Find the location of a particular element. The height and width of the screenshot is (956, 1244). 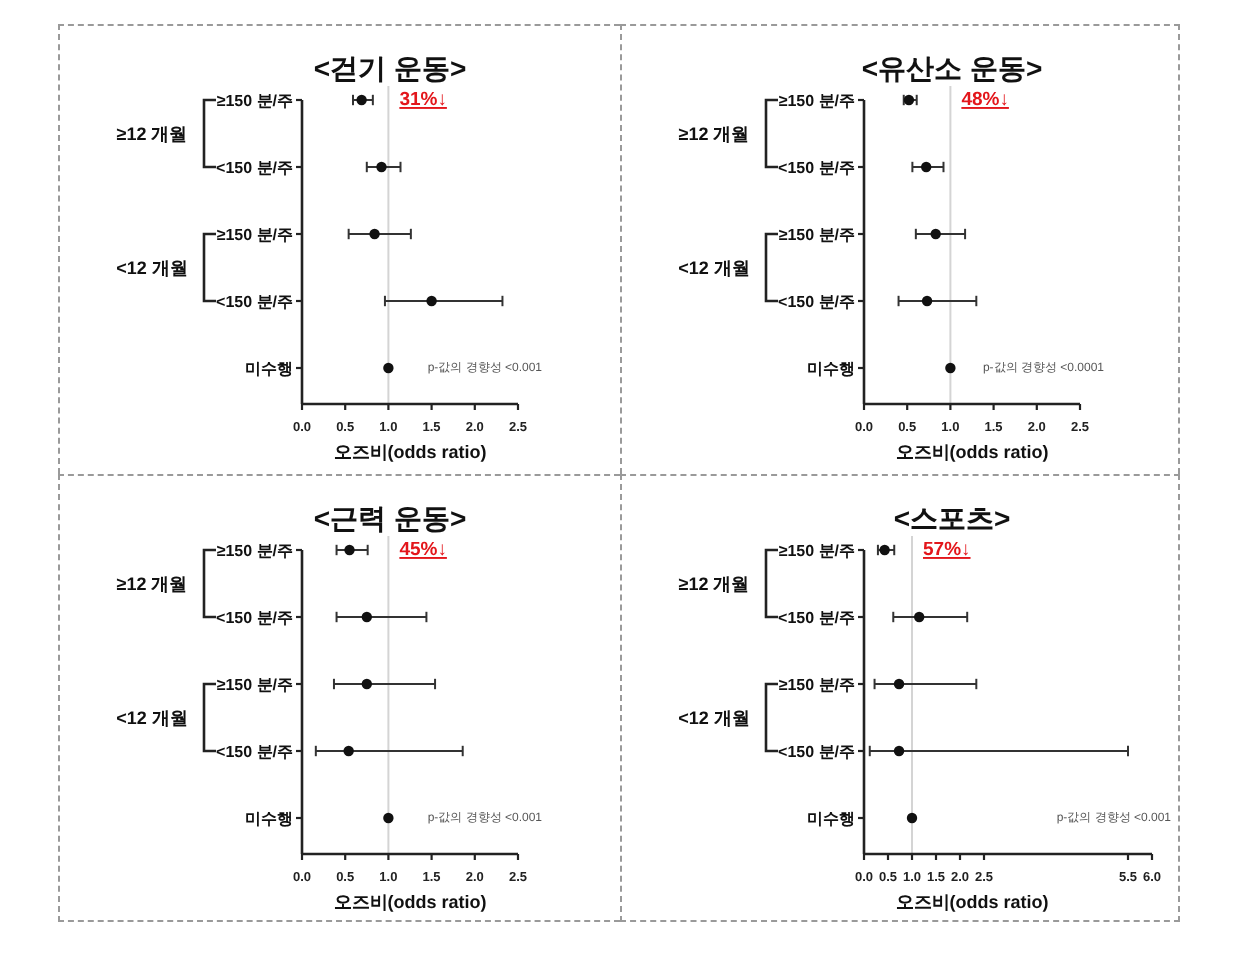

annotation: 48%↓ is located at coordinates (984, 100).